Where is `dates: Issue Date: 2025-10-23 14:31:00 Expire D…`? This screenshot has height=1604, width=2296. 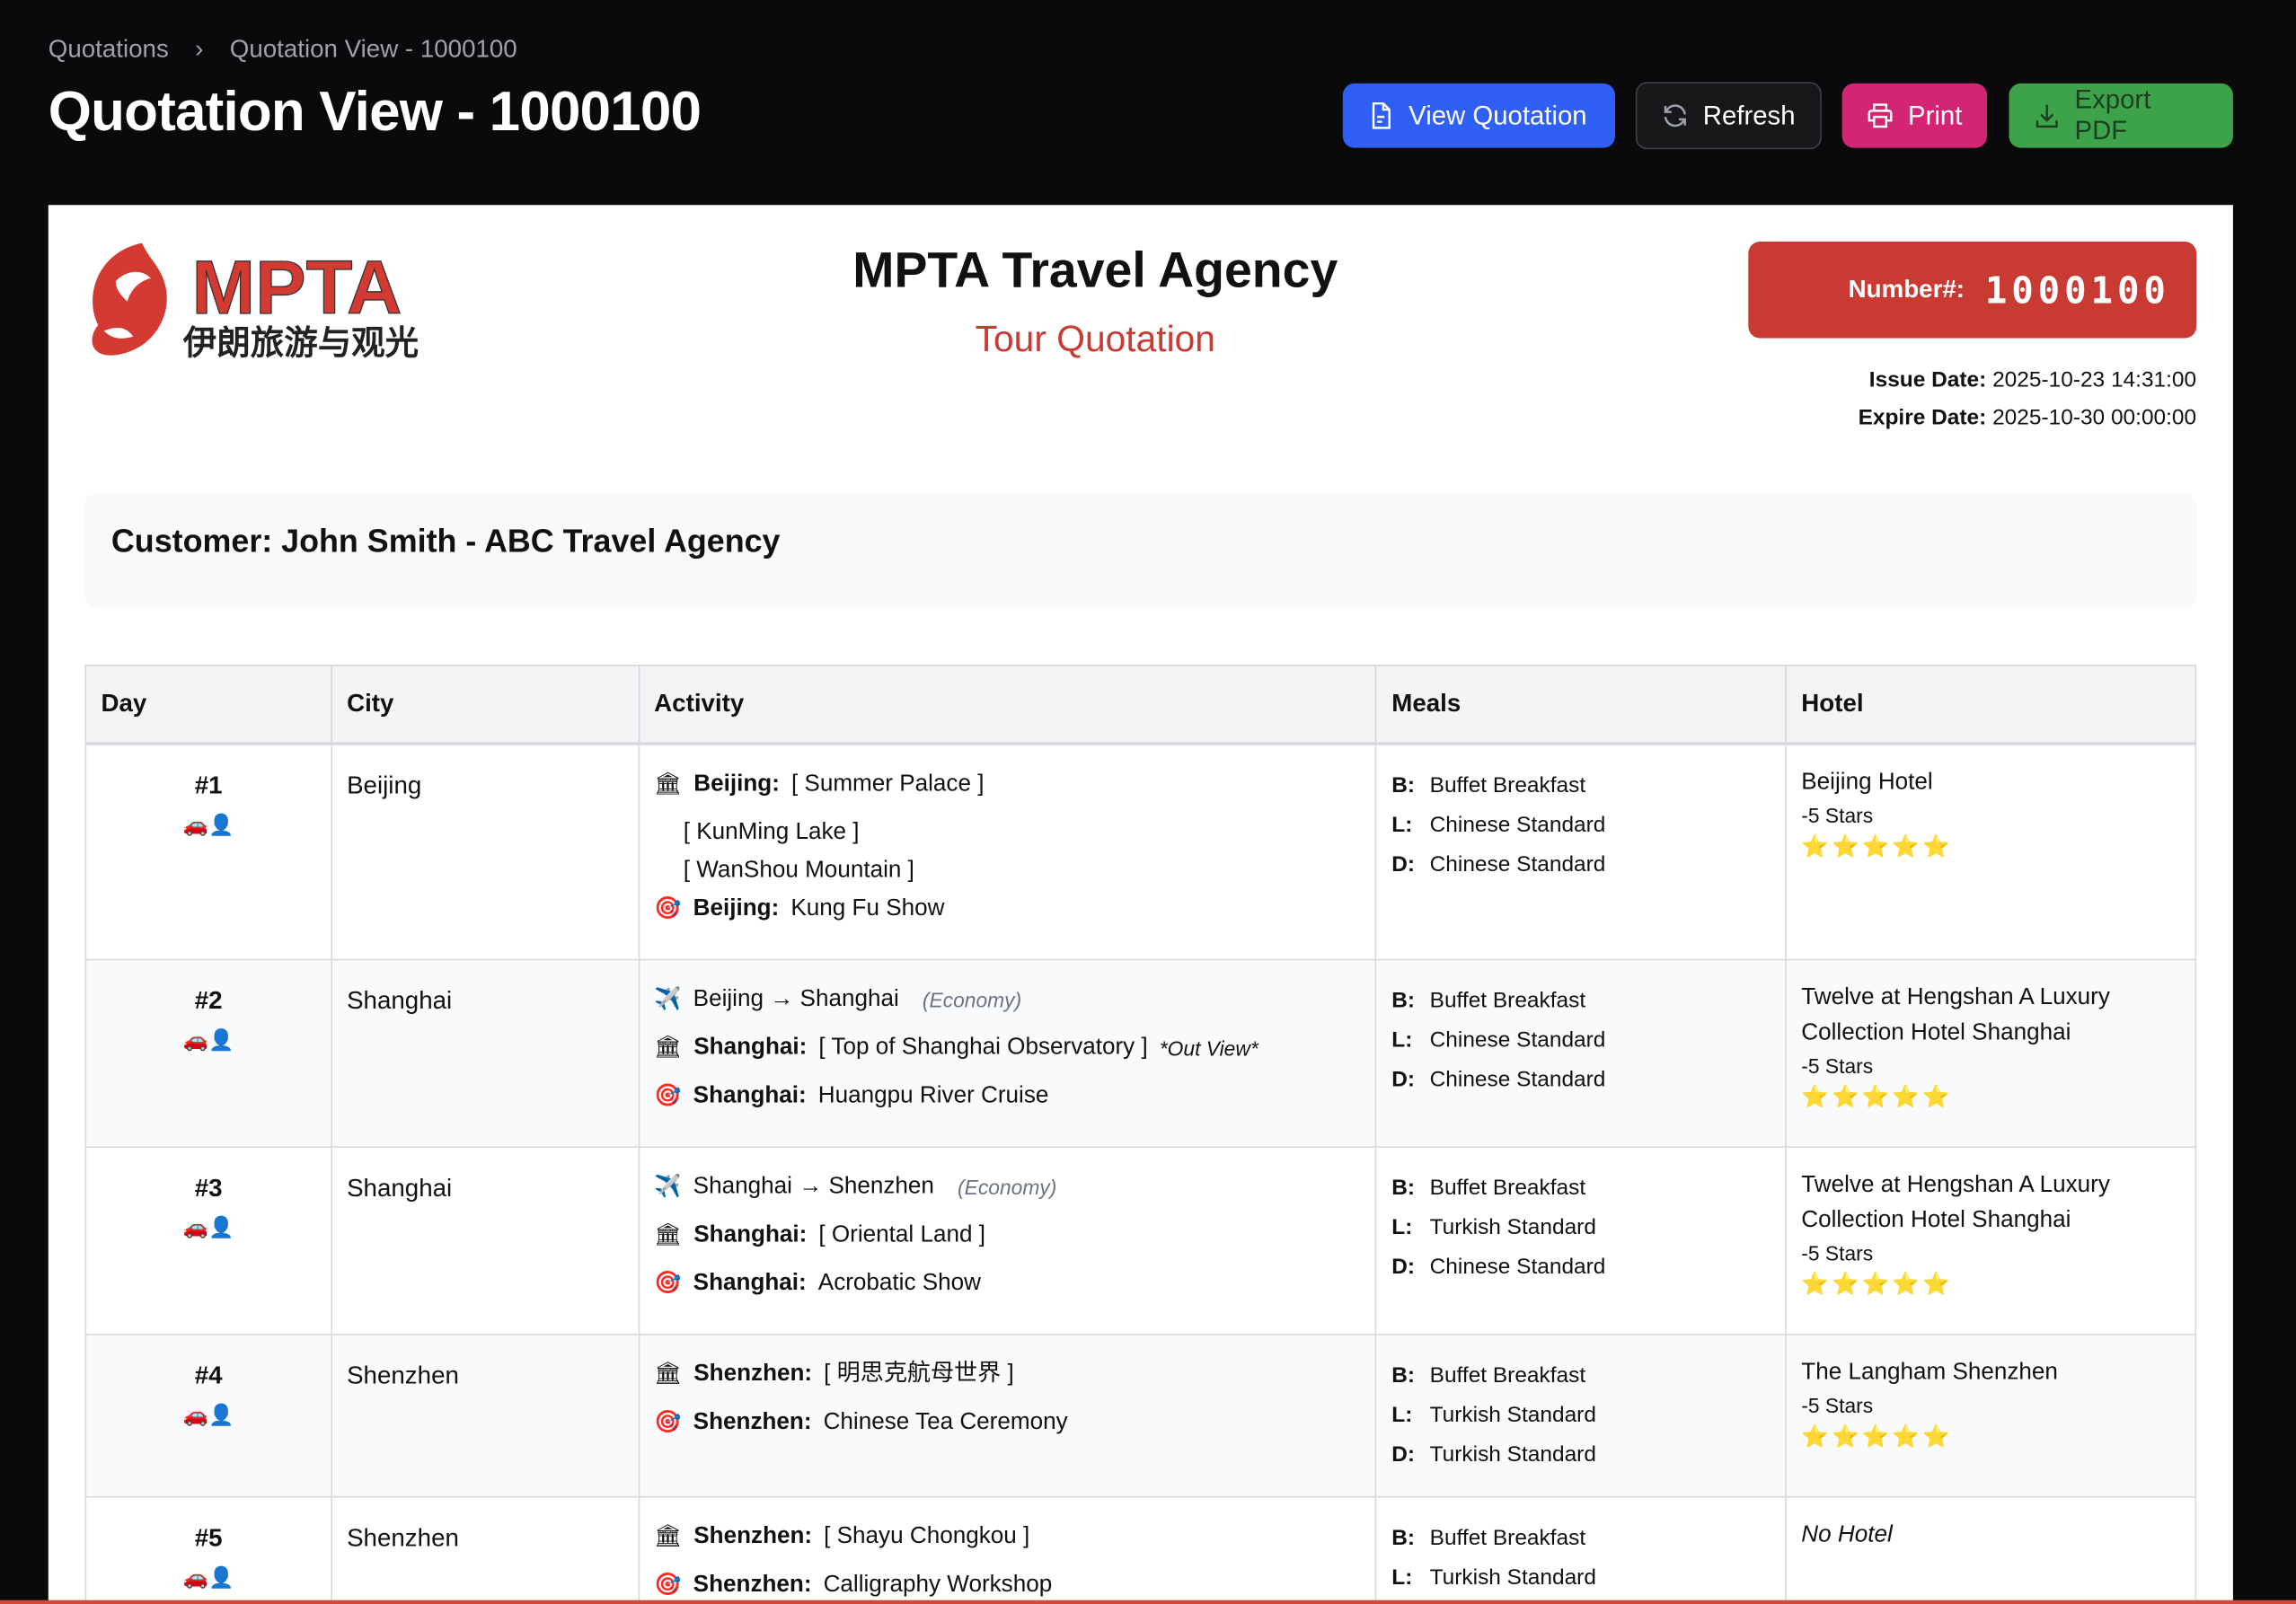 dates: Issue Date: 2025-10-23 14:31:00 Expire D… is located at coordinates (2028, 400).